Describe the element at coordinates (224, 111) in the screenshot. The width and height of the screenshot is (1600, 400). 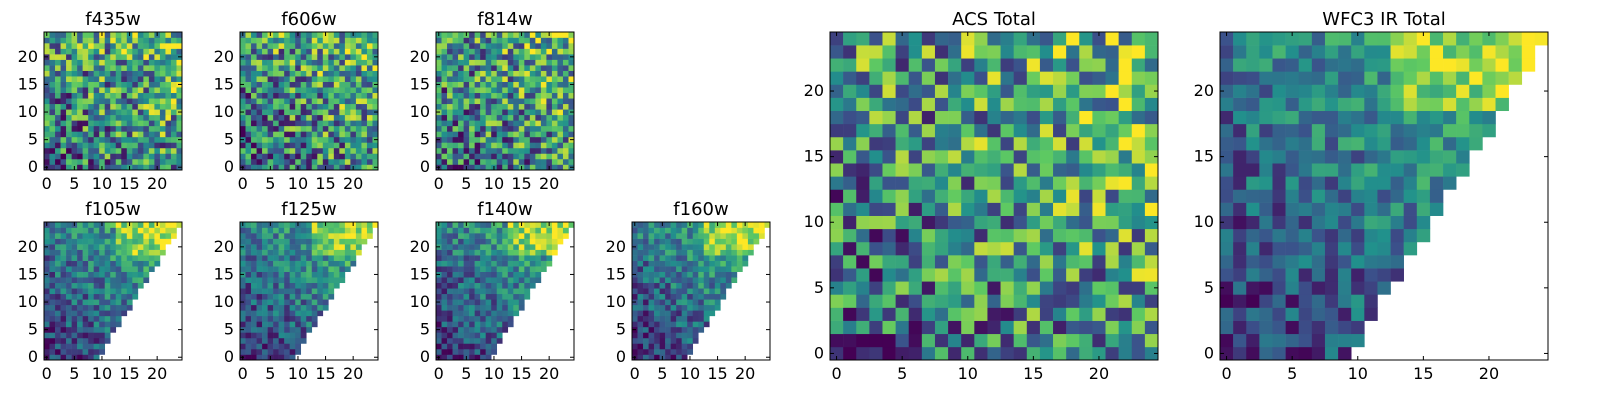
I see `y-tick-label: 10` at that location.